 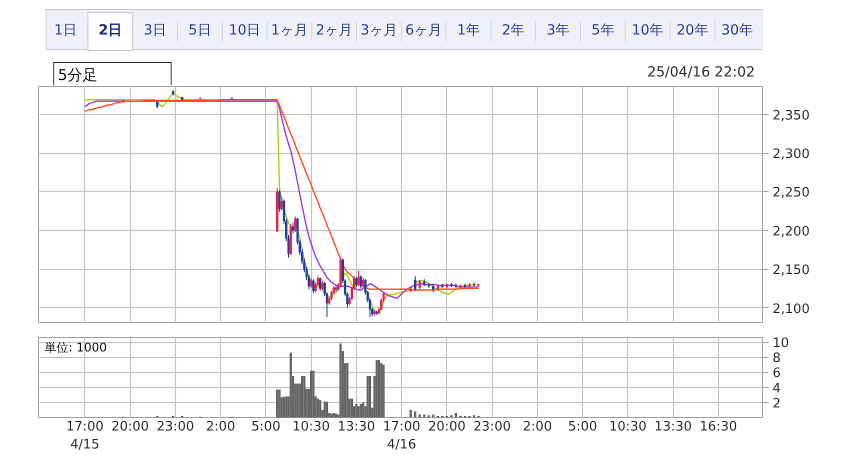 I want to click on x-tick-label: 17:00 4/16, so click(x=401, y=436).